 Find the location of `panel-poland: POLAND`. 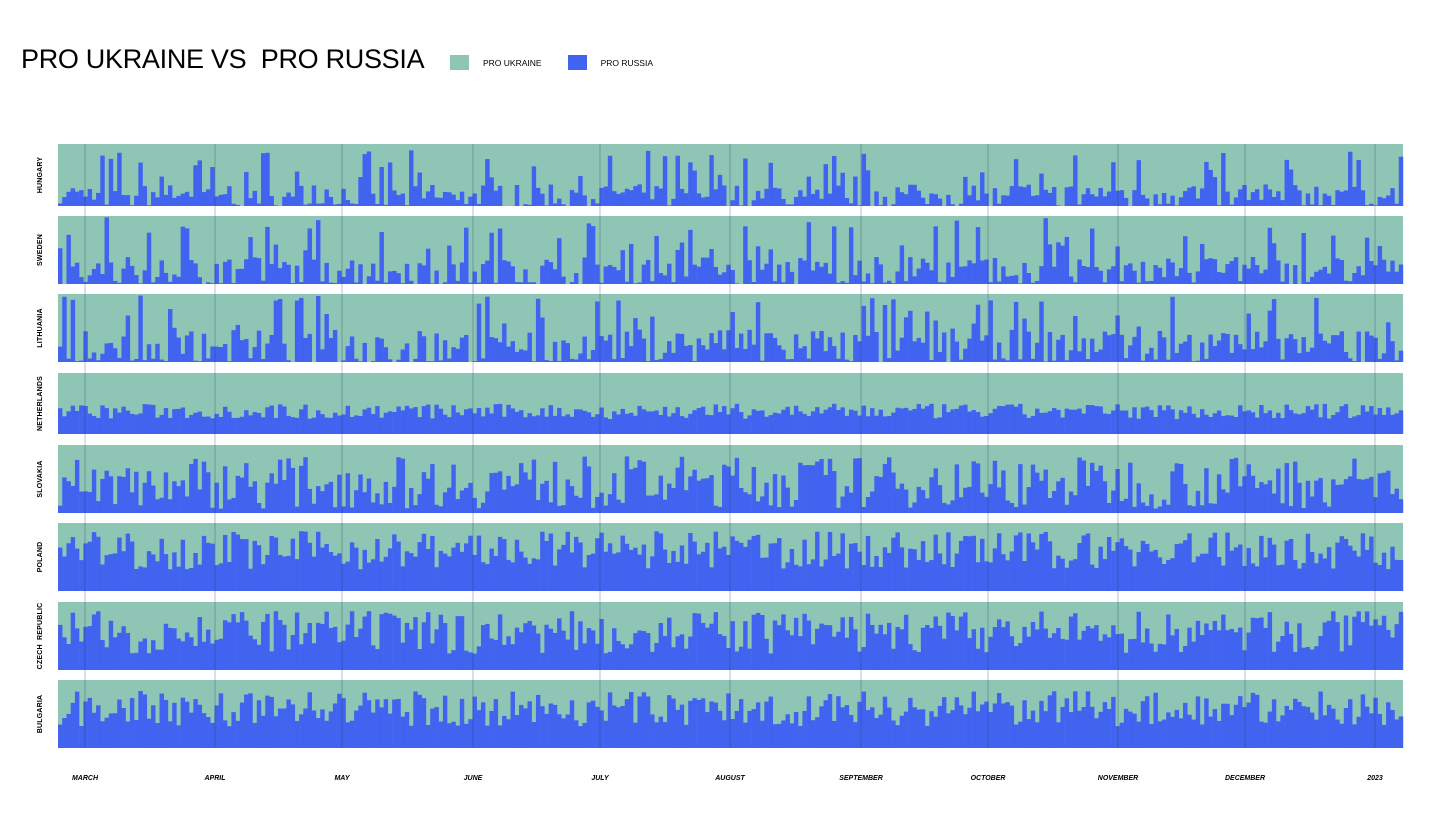

panel-poland: POLAND is located at coordinates (720, 557).